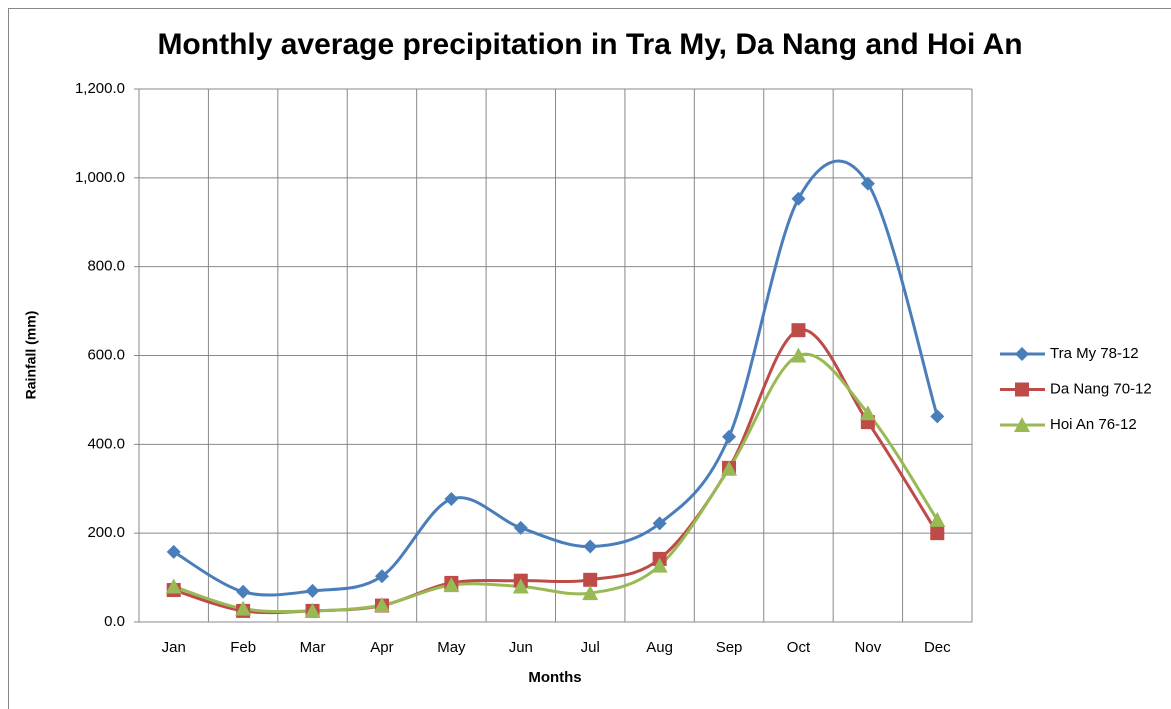 This screenshot has width=1171, height=709. I want to click on y-tick-label: 0.0, so click(114, 621).